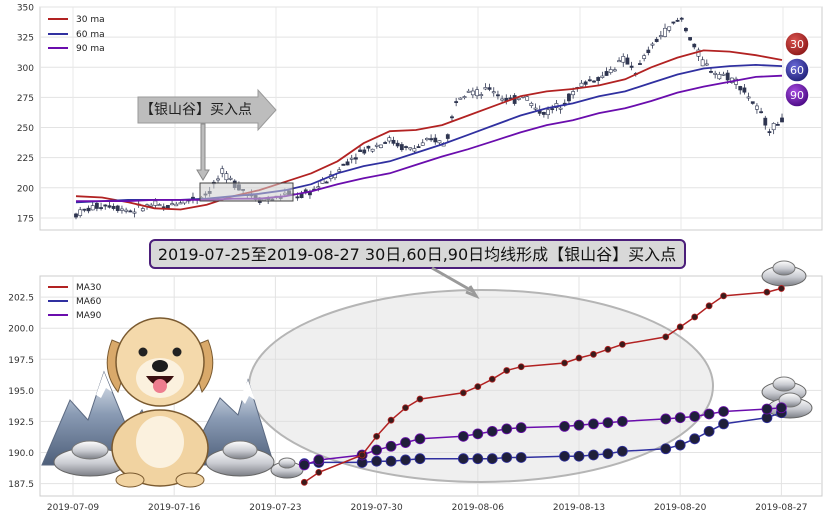 Image resolution: width=827 pixels, height=520 pixels. What do you see at coordinates (797, 95) in the screenshot?
I see `badge-90-label: 90` at bounding box center [797, 95].